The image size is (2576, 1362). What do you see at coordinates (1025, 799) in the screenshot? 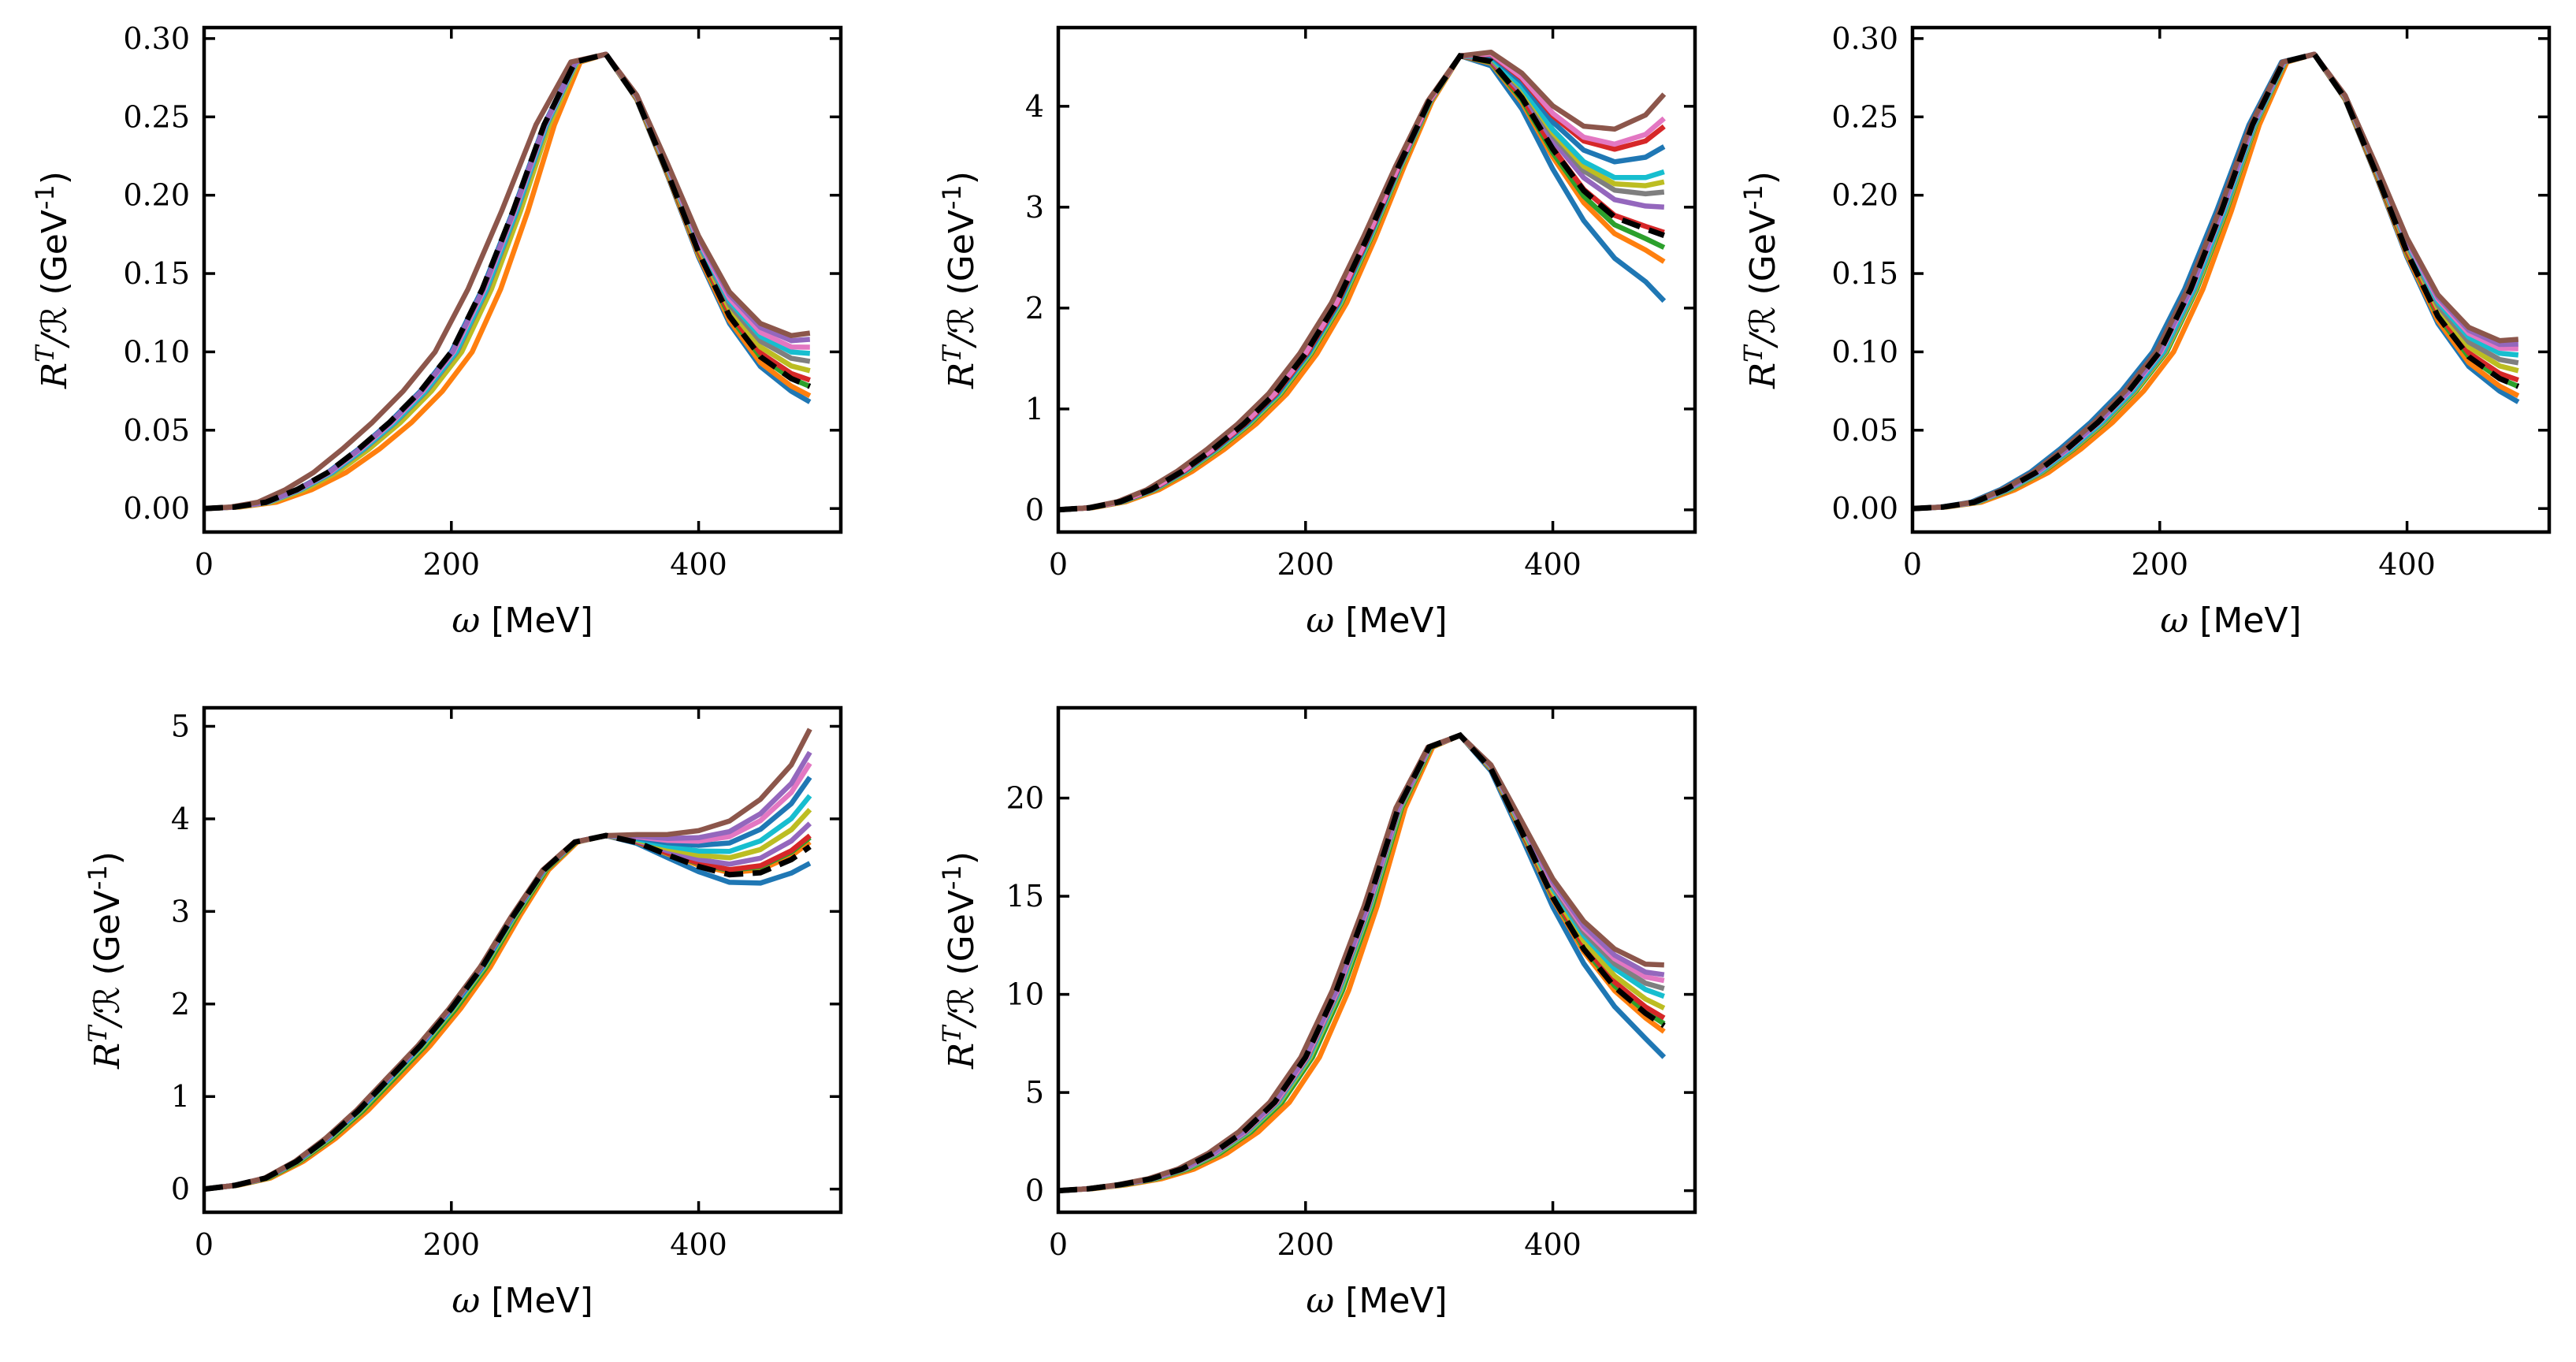
I see `y-tick-label: 20` at bounding box center [1025, 799].